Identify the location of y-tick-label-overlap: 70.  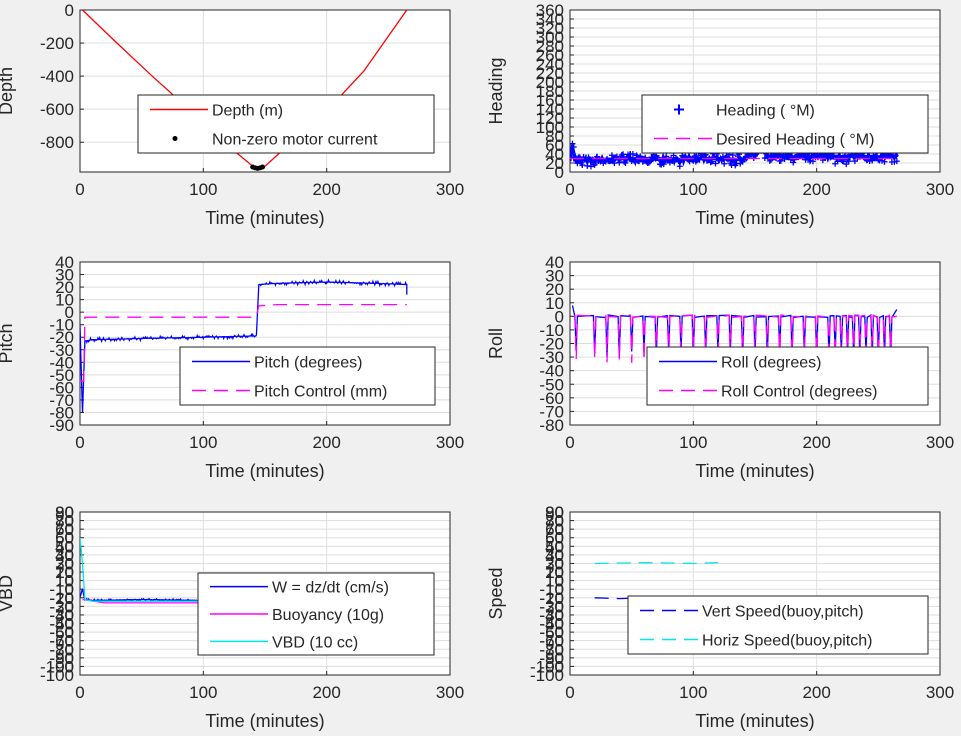
(554, 521).